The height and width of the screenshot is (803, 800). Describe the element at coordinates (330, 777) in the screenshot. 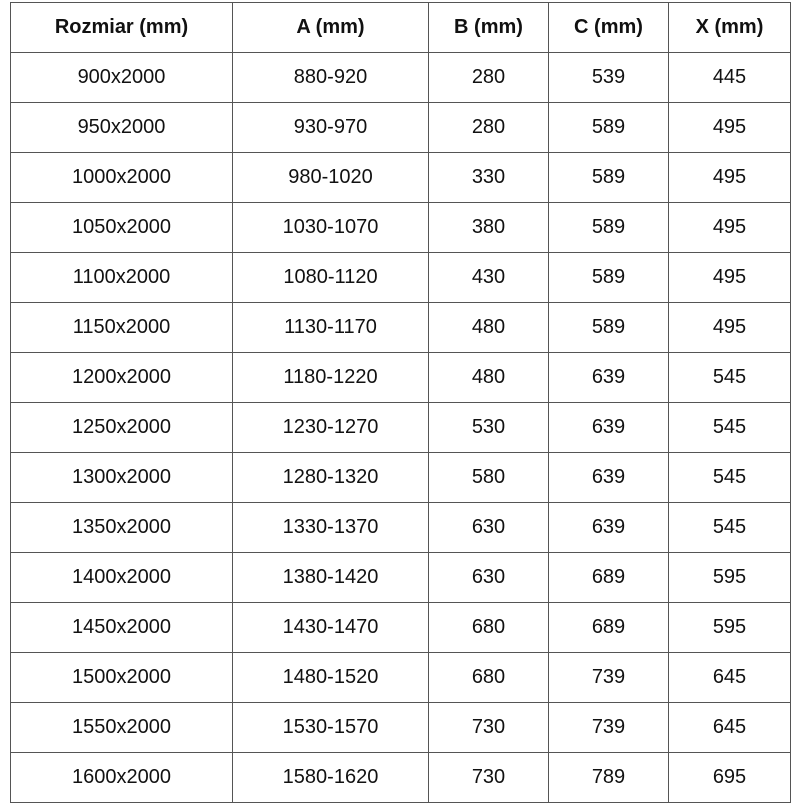

I see `table-cell: 1580-1620` at that location.